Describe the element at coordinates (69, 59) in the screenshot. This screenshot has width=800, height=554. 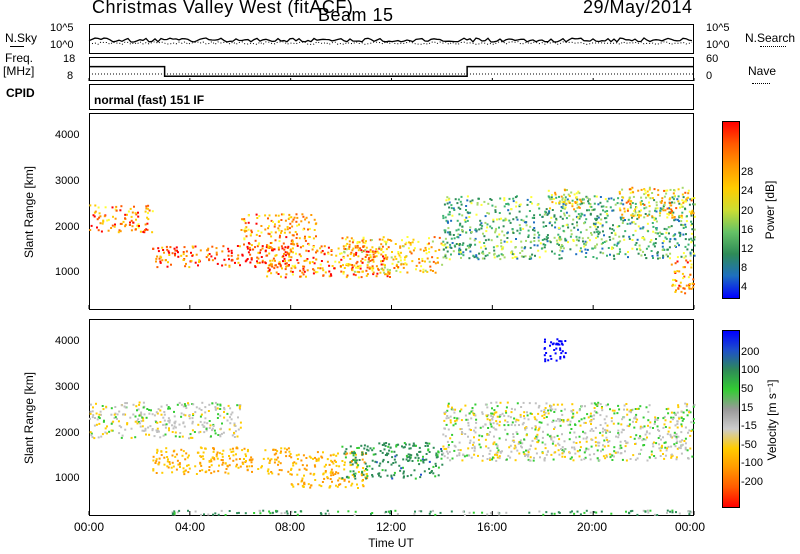
I see `freq-tick-high: 18` at that location.